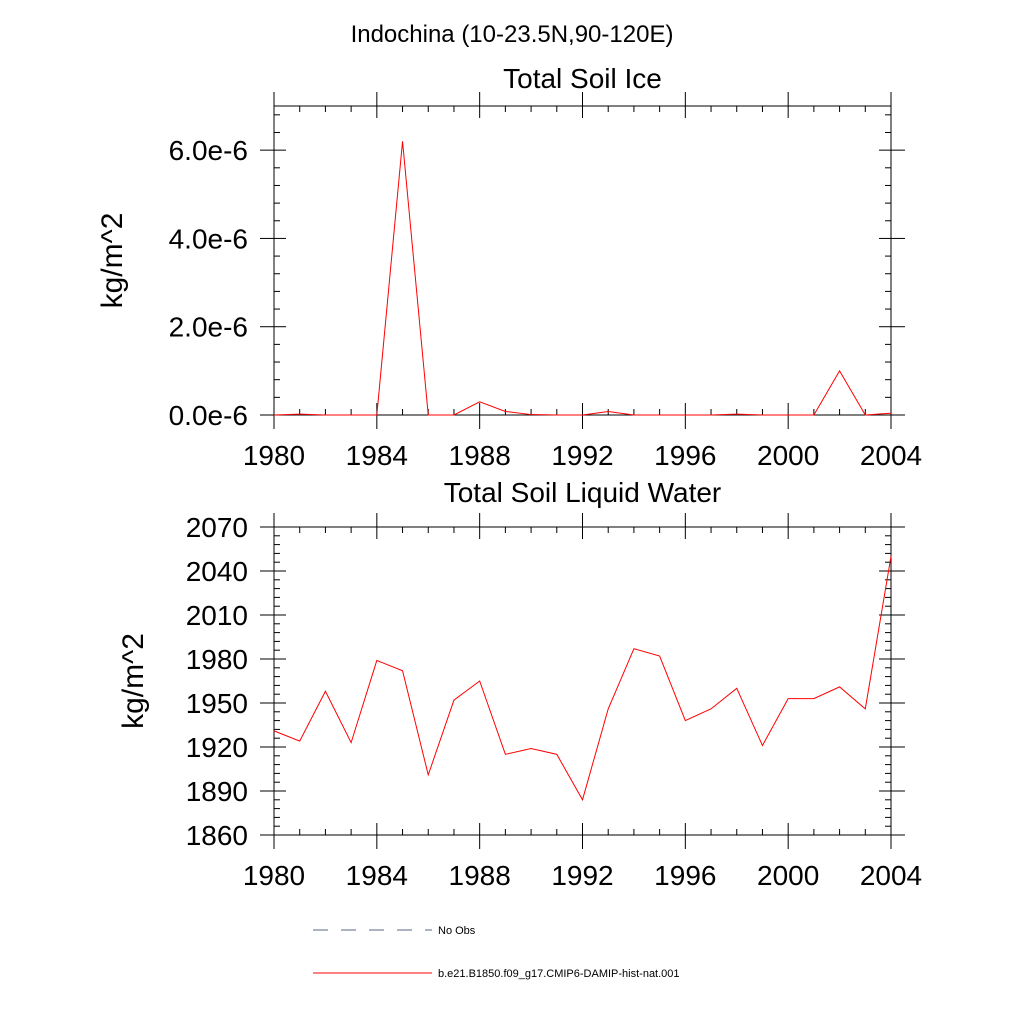  I want to click on y-tick-label: 1920, so click(217, 747).